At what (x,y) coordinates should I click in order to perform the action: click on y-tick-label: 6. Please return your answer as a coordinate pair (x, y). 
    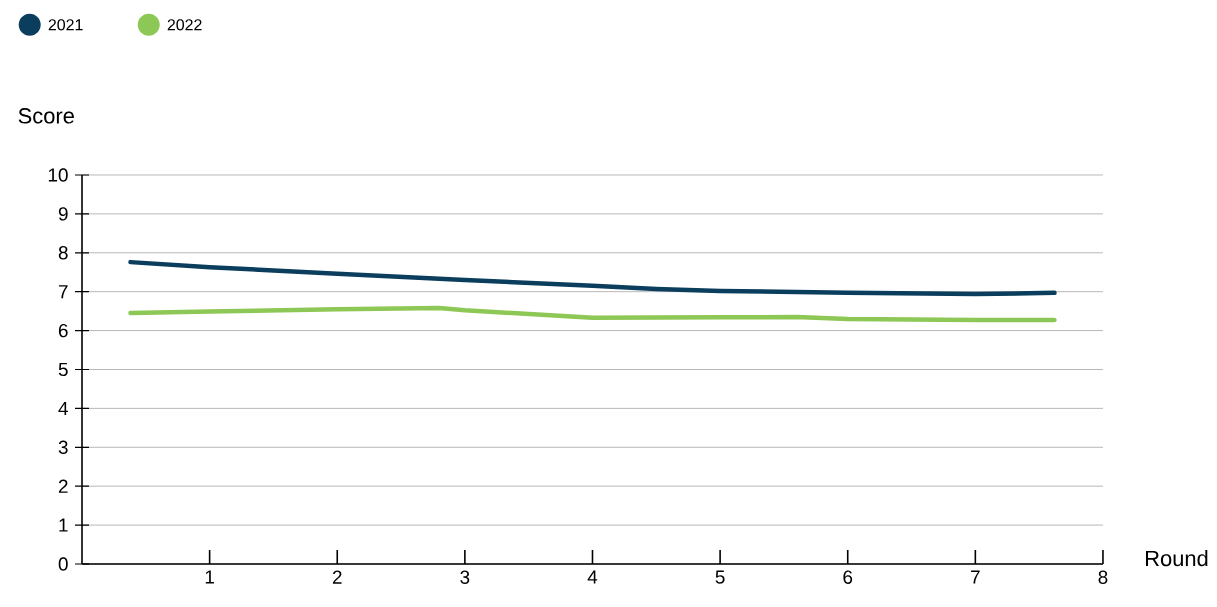
    Looking at the image, I should click on (63, 330).